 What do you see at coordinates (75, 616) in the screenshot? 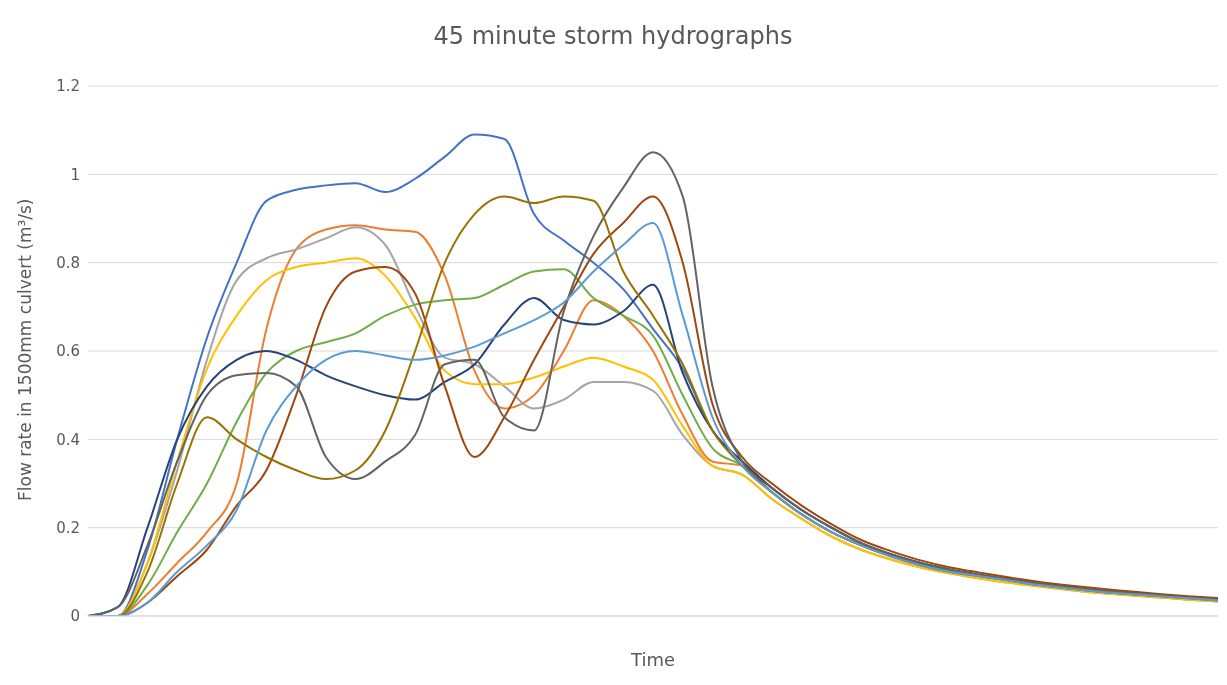
I see `y-tick-label: 0` at bounding box center [75, 616].